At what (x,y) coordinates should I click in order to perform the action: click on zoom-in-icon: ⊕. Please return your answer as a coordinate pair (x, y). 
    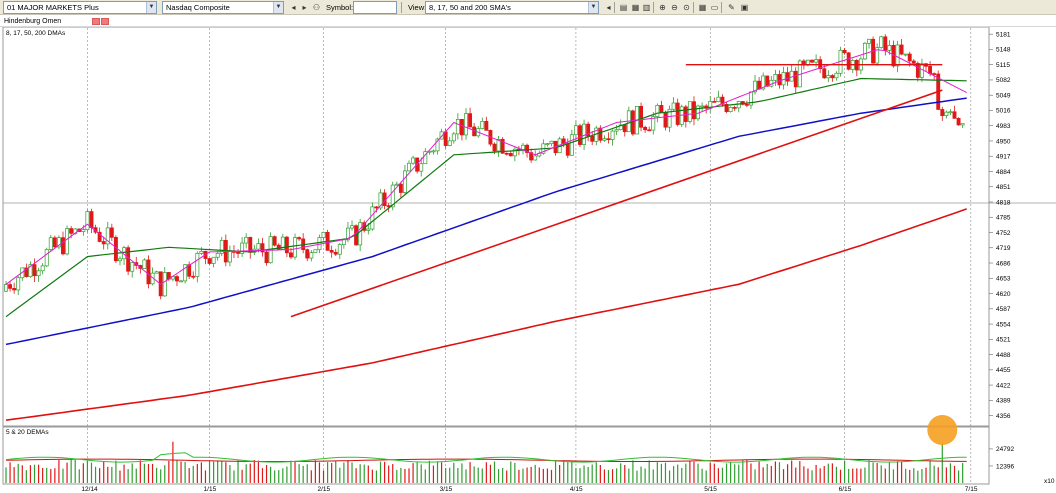
    Looking at the image, I should click on (662, 7).